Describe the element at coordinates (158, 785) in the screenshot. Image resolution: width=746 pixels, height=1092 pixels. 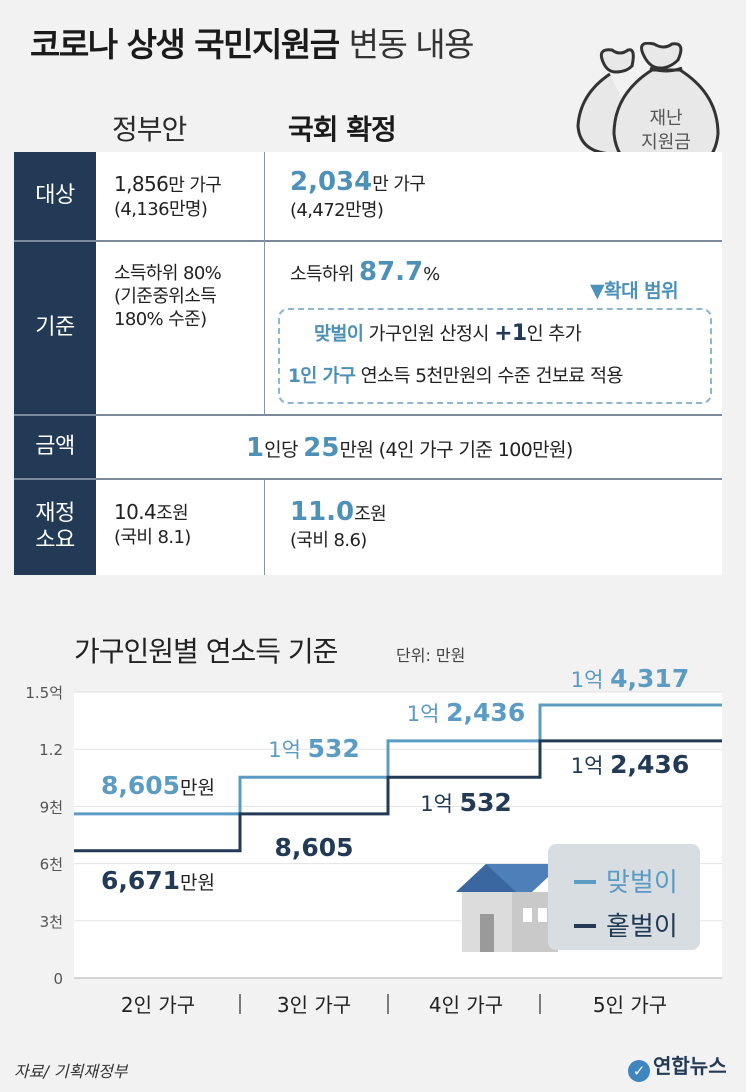
I see `data-label-dual-income: 8,605만원` at that location.